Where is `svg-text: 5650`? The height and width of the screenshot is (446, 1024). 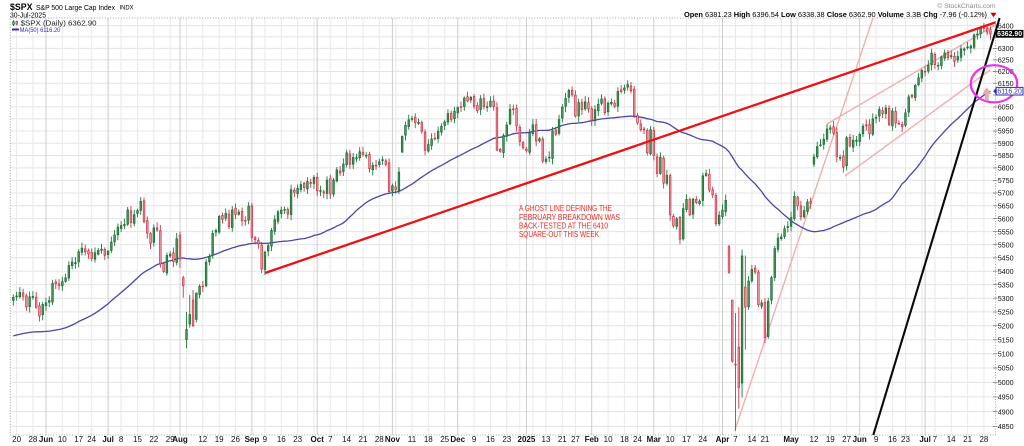 svg-text: 5650 is located at coordinates (1006, 206).